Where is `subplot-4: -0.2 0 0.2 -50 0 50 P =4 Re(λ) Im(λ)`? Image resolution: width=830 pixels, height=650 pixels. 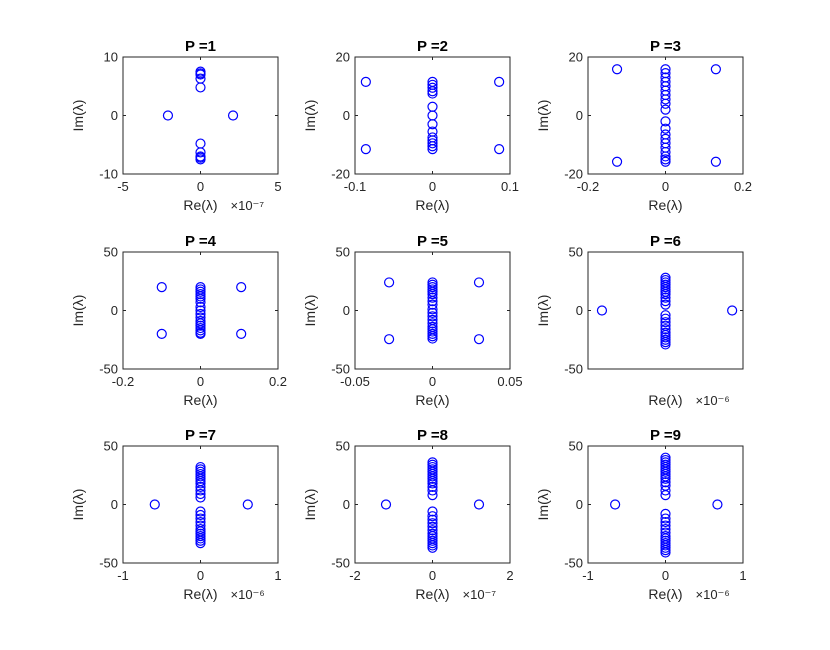 subplot-4: -0.2 0 0.2 -50 0 50 P =4 Re(λ) Im(λ) is located at coordinates (178, 320).